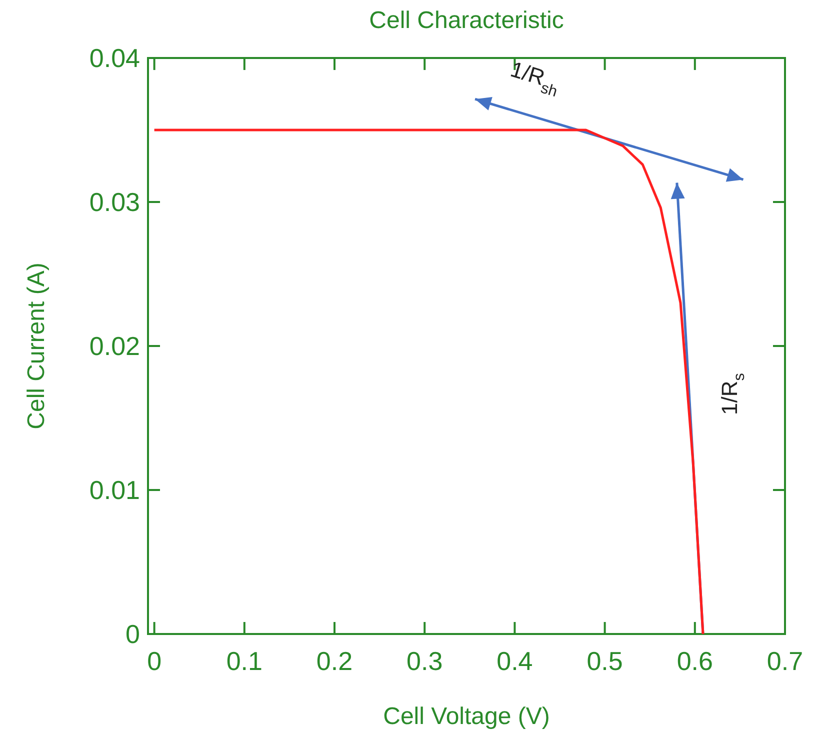  I want to click on y-tick-label: 0.01, so click(114, 490).